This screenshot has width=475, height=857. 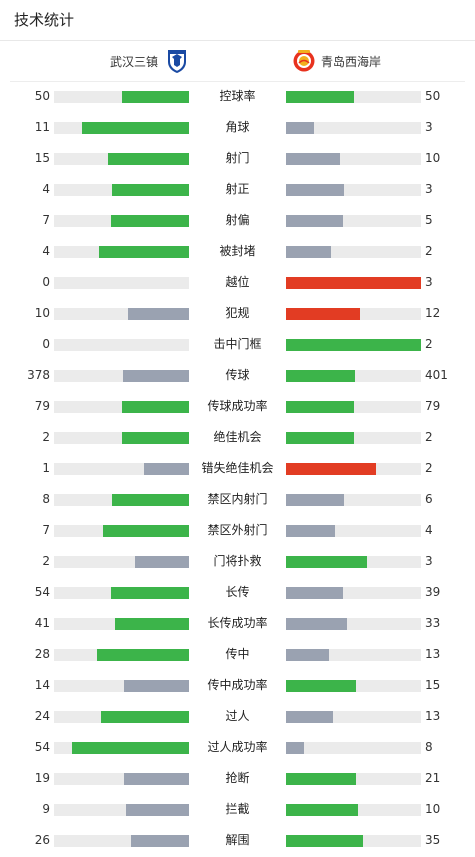 I want to click on stat-row: 11 角球 3, so click(x=237, y=127).